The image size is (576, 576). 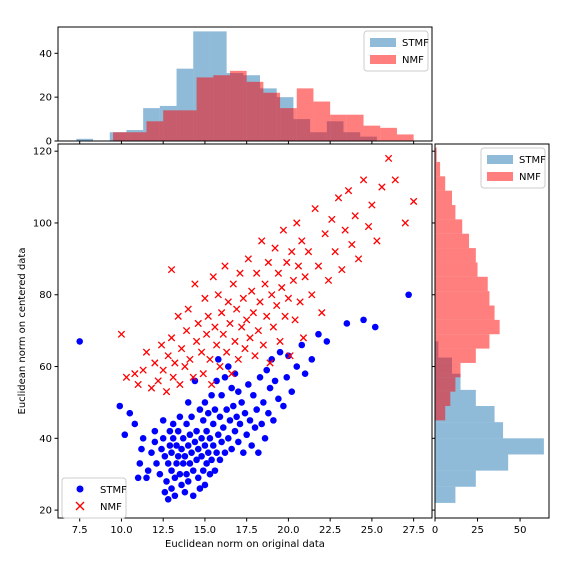 I want to click on legend-label-nmf: NMF, so click(x=413, y=60).